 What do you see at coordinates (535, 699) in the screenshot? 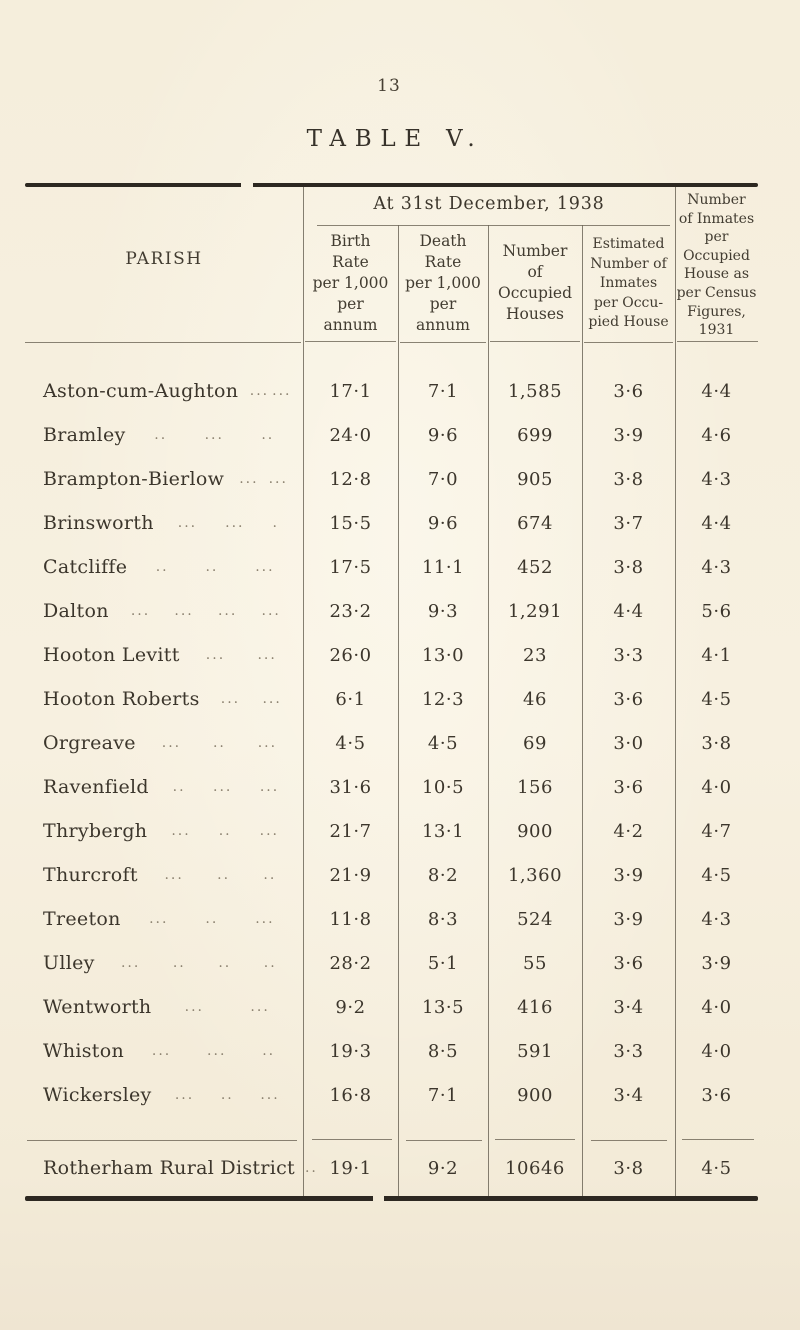
I see `occupied-houses-value: 46` at bounding box center [535, 699].